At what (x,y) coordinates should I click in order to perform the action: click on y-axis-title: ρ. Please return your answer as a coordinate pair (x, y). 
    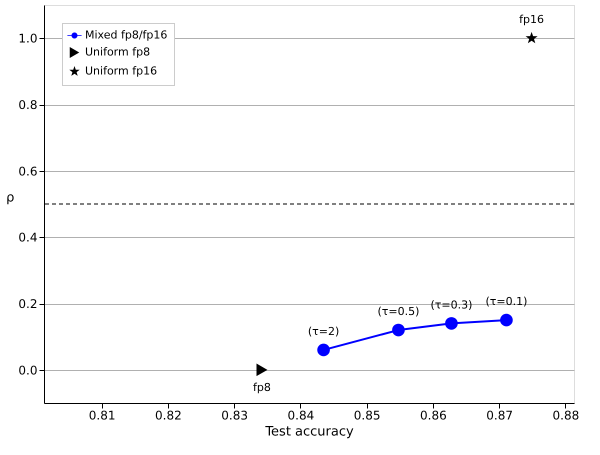
    Looking at the image, I should click on (10, 198).